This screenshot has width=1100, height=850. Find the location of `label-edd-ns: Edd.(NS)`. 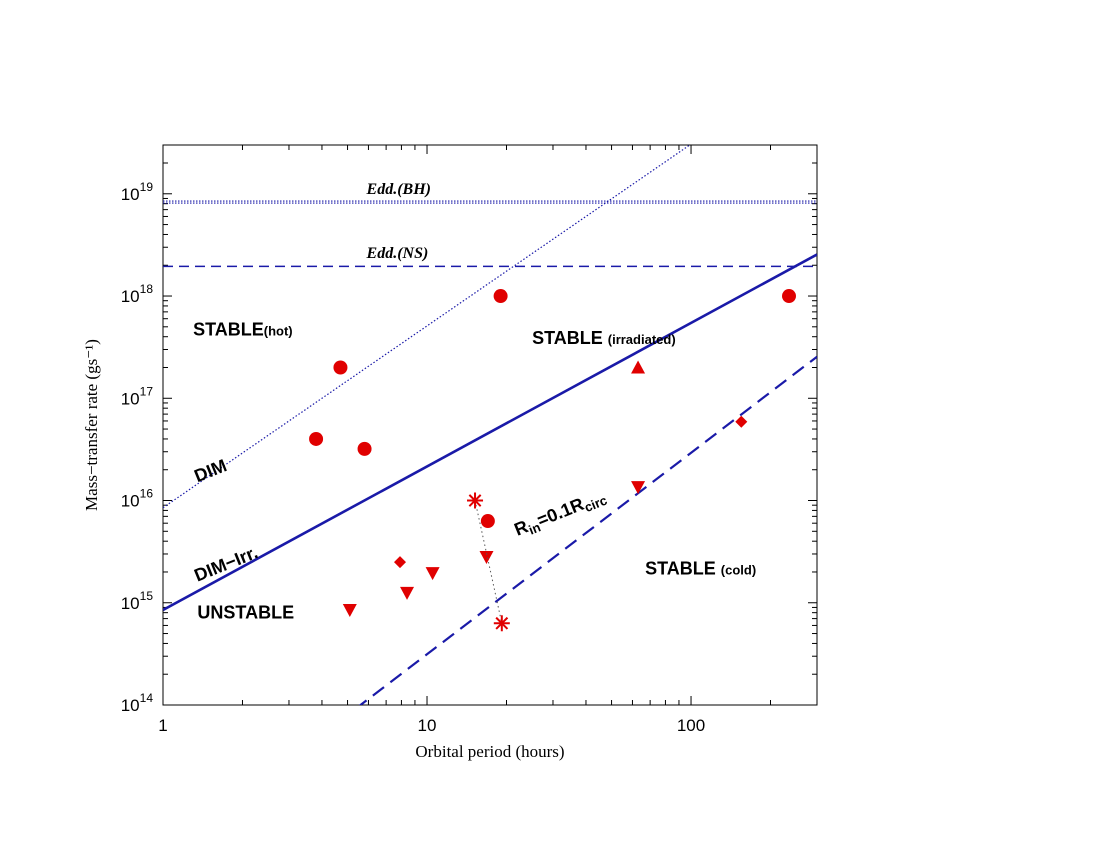

label-edd-ns: Edd.(NS) is located at coordinates (397, 253).